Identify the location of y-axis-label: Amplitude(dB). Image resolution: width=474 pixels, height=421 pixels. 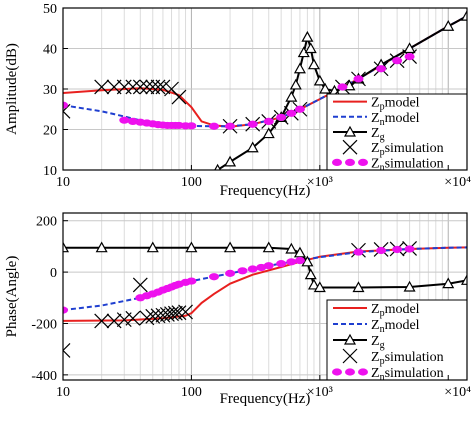
(12, 89).